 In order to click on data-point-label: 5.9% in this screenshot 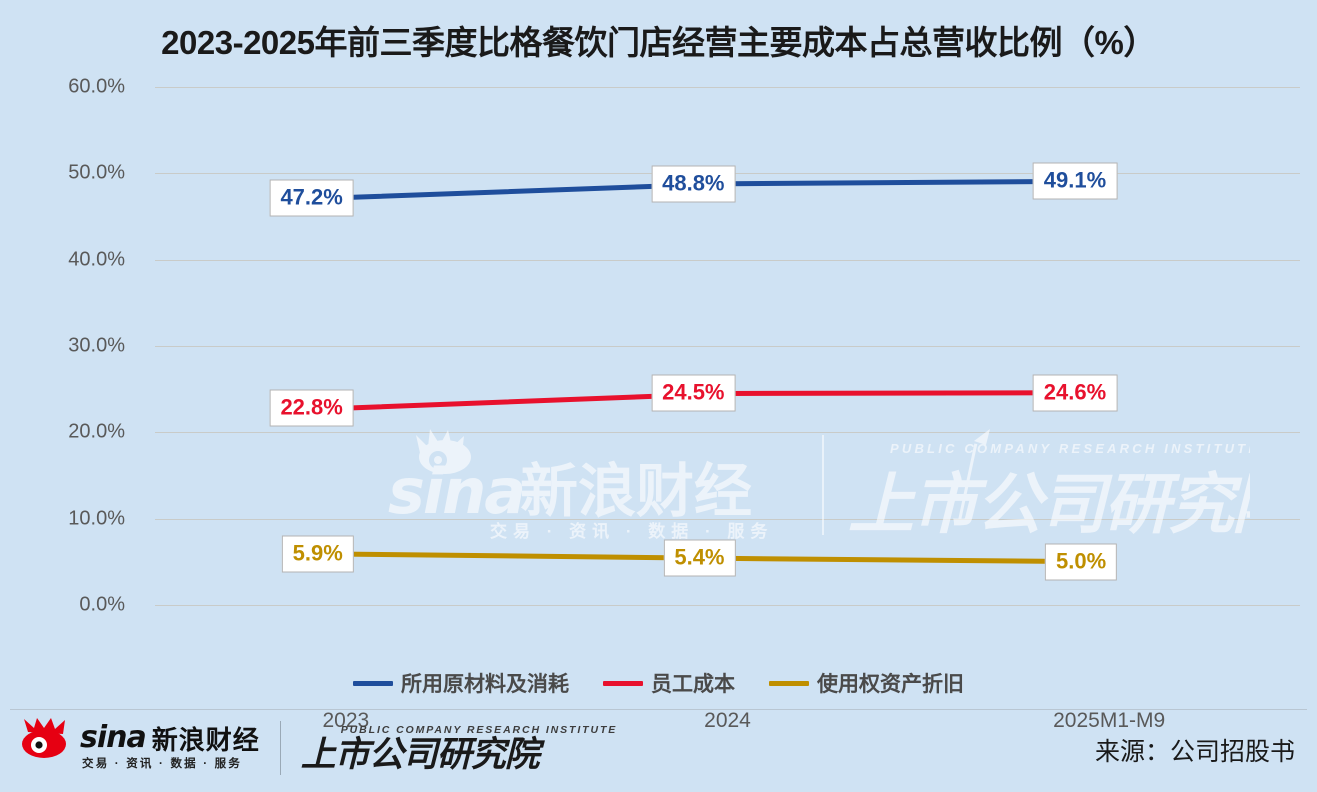, I will do `click(317, 554)`.